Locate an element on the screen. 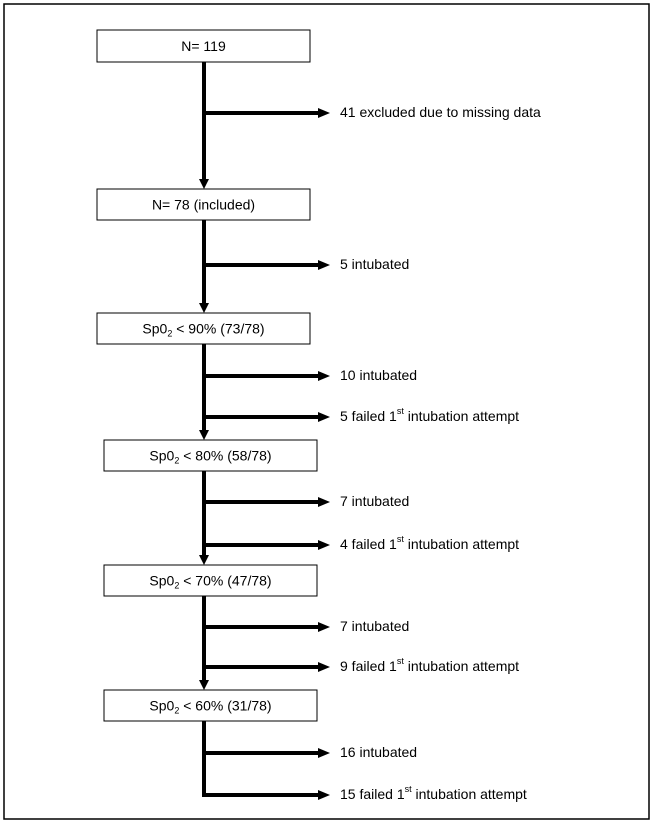 The width and height of the screenshot is (654, 824). node-label: Sp02 < 90% (73/78) is located at coordinates (203, 329).